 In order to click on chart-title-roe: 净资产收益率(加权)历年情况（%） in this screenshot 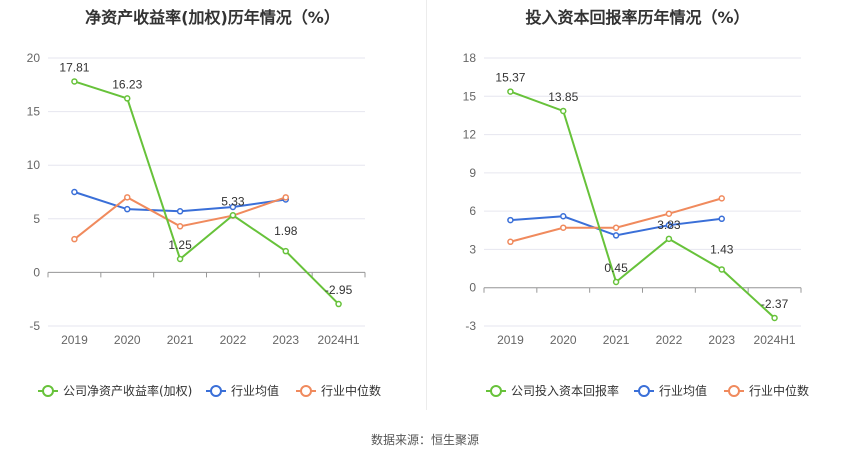, I will do `click(212, 17)`.